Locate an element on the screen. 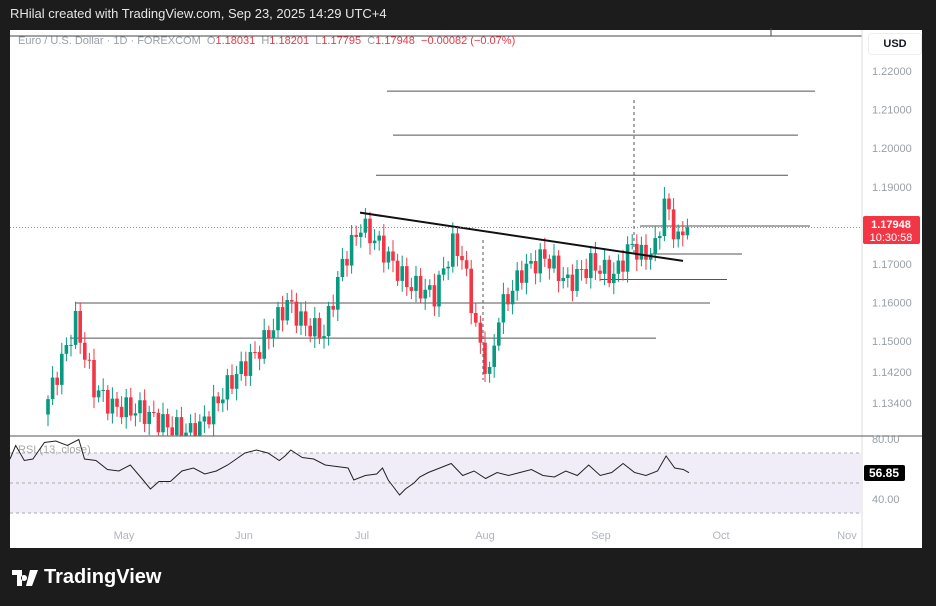 This screenshot has width=936, height=606. trendline is located at coordinates (521, 236).